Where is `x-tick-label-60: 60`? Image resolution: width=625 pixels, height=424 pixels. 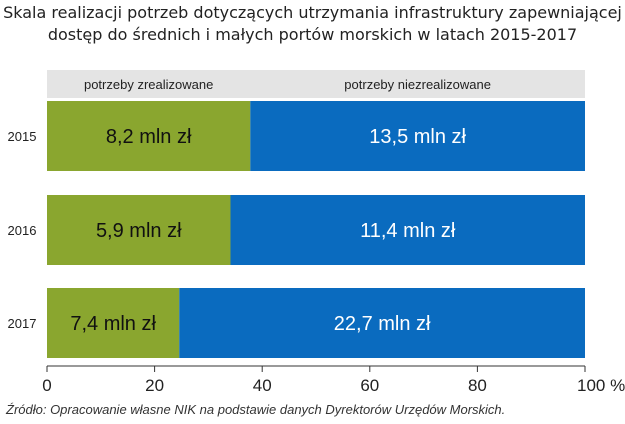
x-tick-label-60: 60 is located at coordinates (369, 385).